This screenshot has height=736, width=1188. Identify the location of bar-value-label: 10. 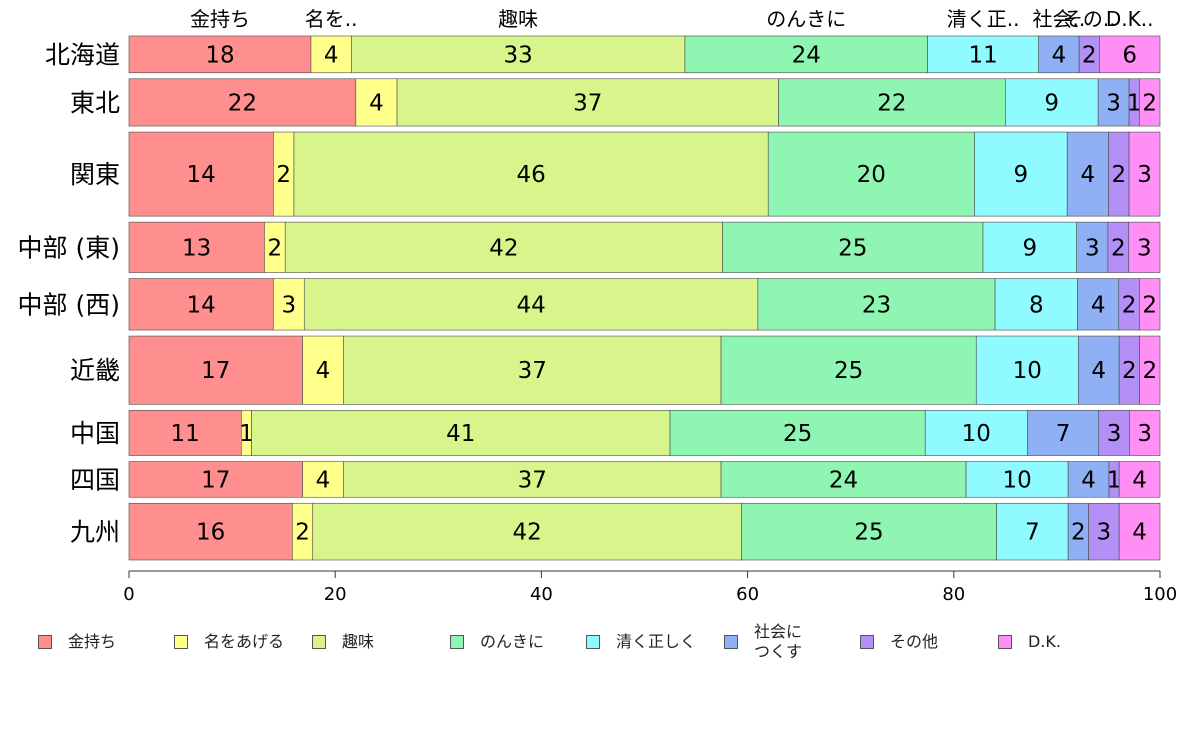
(1016, 480).